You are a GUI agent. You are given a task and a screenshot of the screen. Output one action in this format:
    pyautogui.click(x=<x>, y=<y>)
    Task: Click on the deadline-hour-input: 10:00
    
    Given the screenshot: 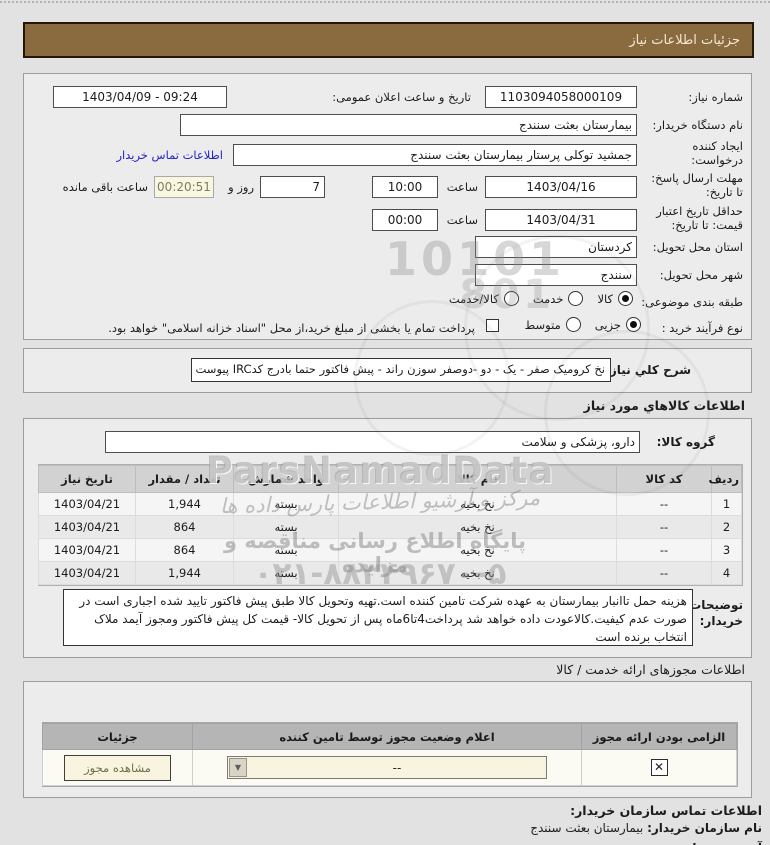 What is the action you would take?
    pyautogui.click(x=405, y=187)
    